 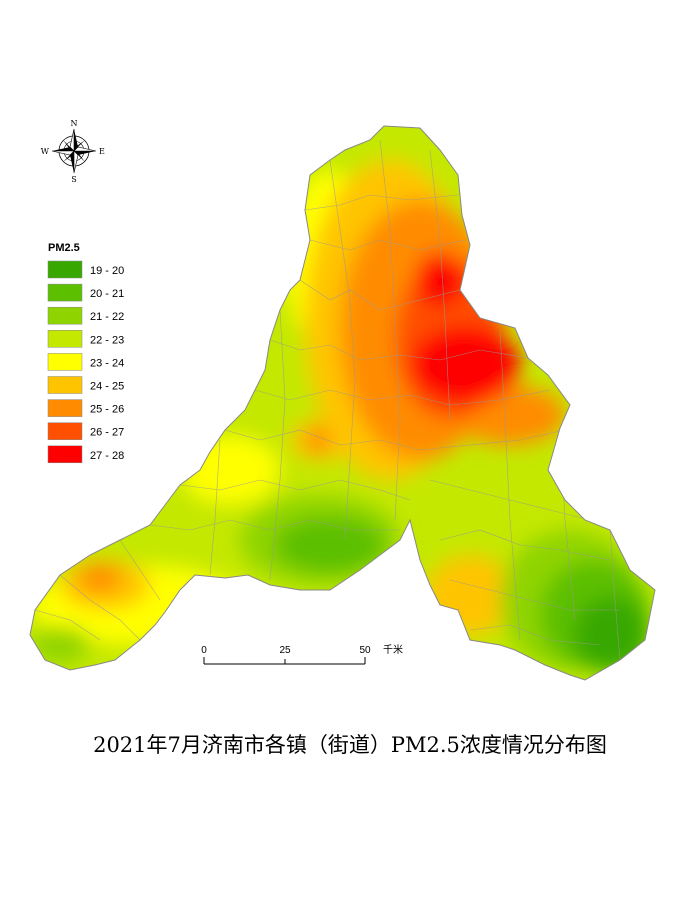 I want to click on legend-label: 23 - 24, so click(x=107, y=363).